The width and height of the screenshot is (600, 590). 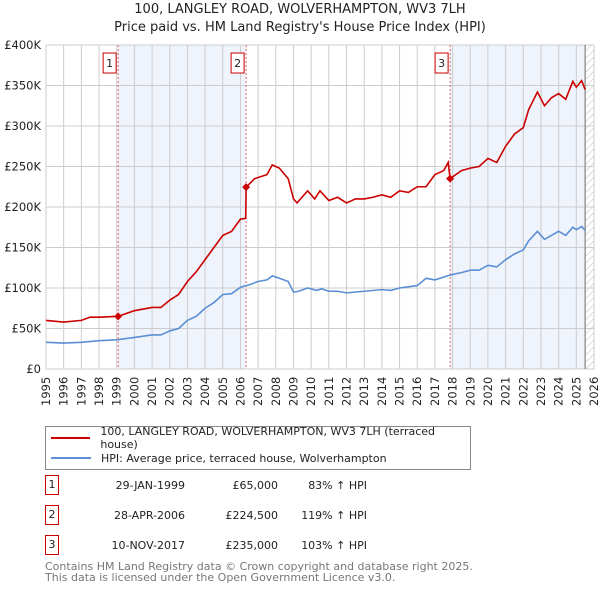 I want to click on x-tick-label: 2000, so click(x=134, y=391).